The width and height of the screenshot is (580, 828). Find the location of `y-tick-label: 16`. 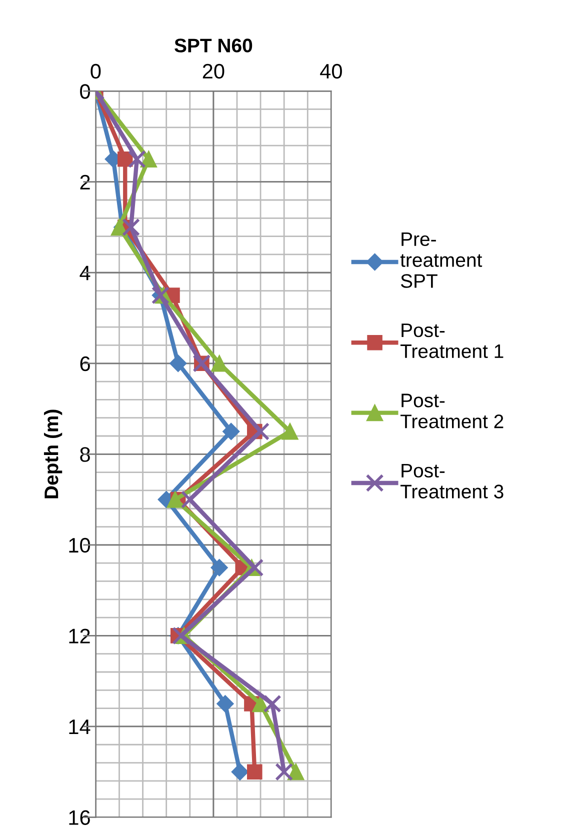

y-tick-label: 16 is located at coordinates (79, 817).